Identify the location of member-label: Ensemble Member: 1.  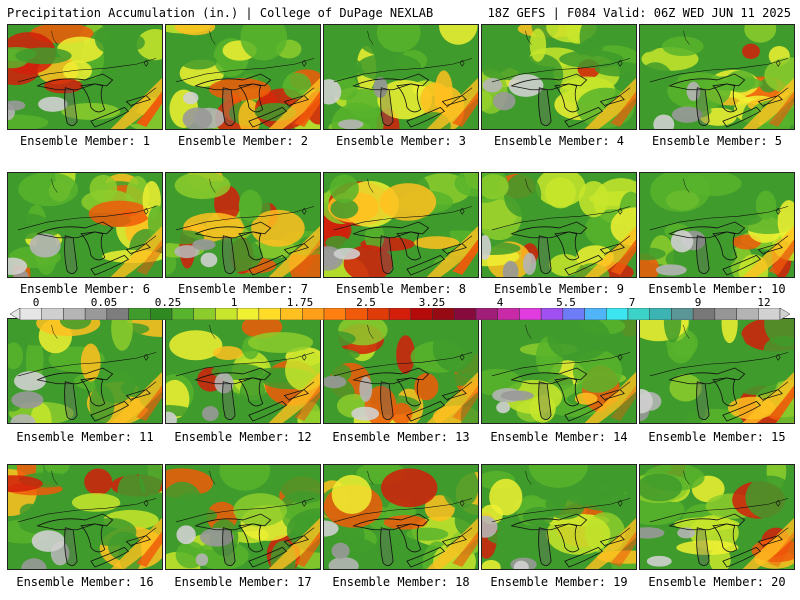
(85, 141).